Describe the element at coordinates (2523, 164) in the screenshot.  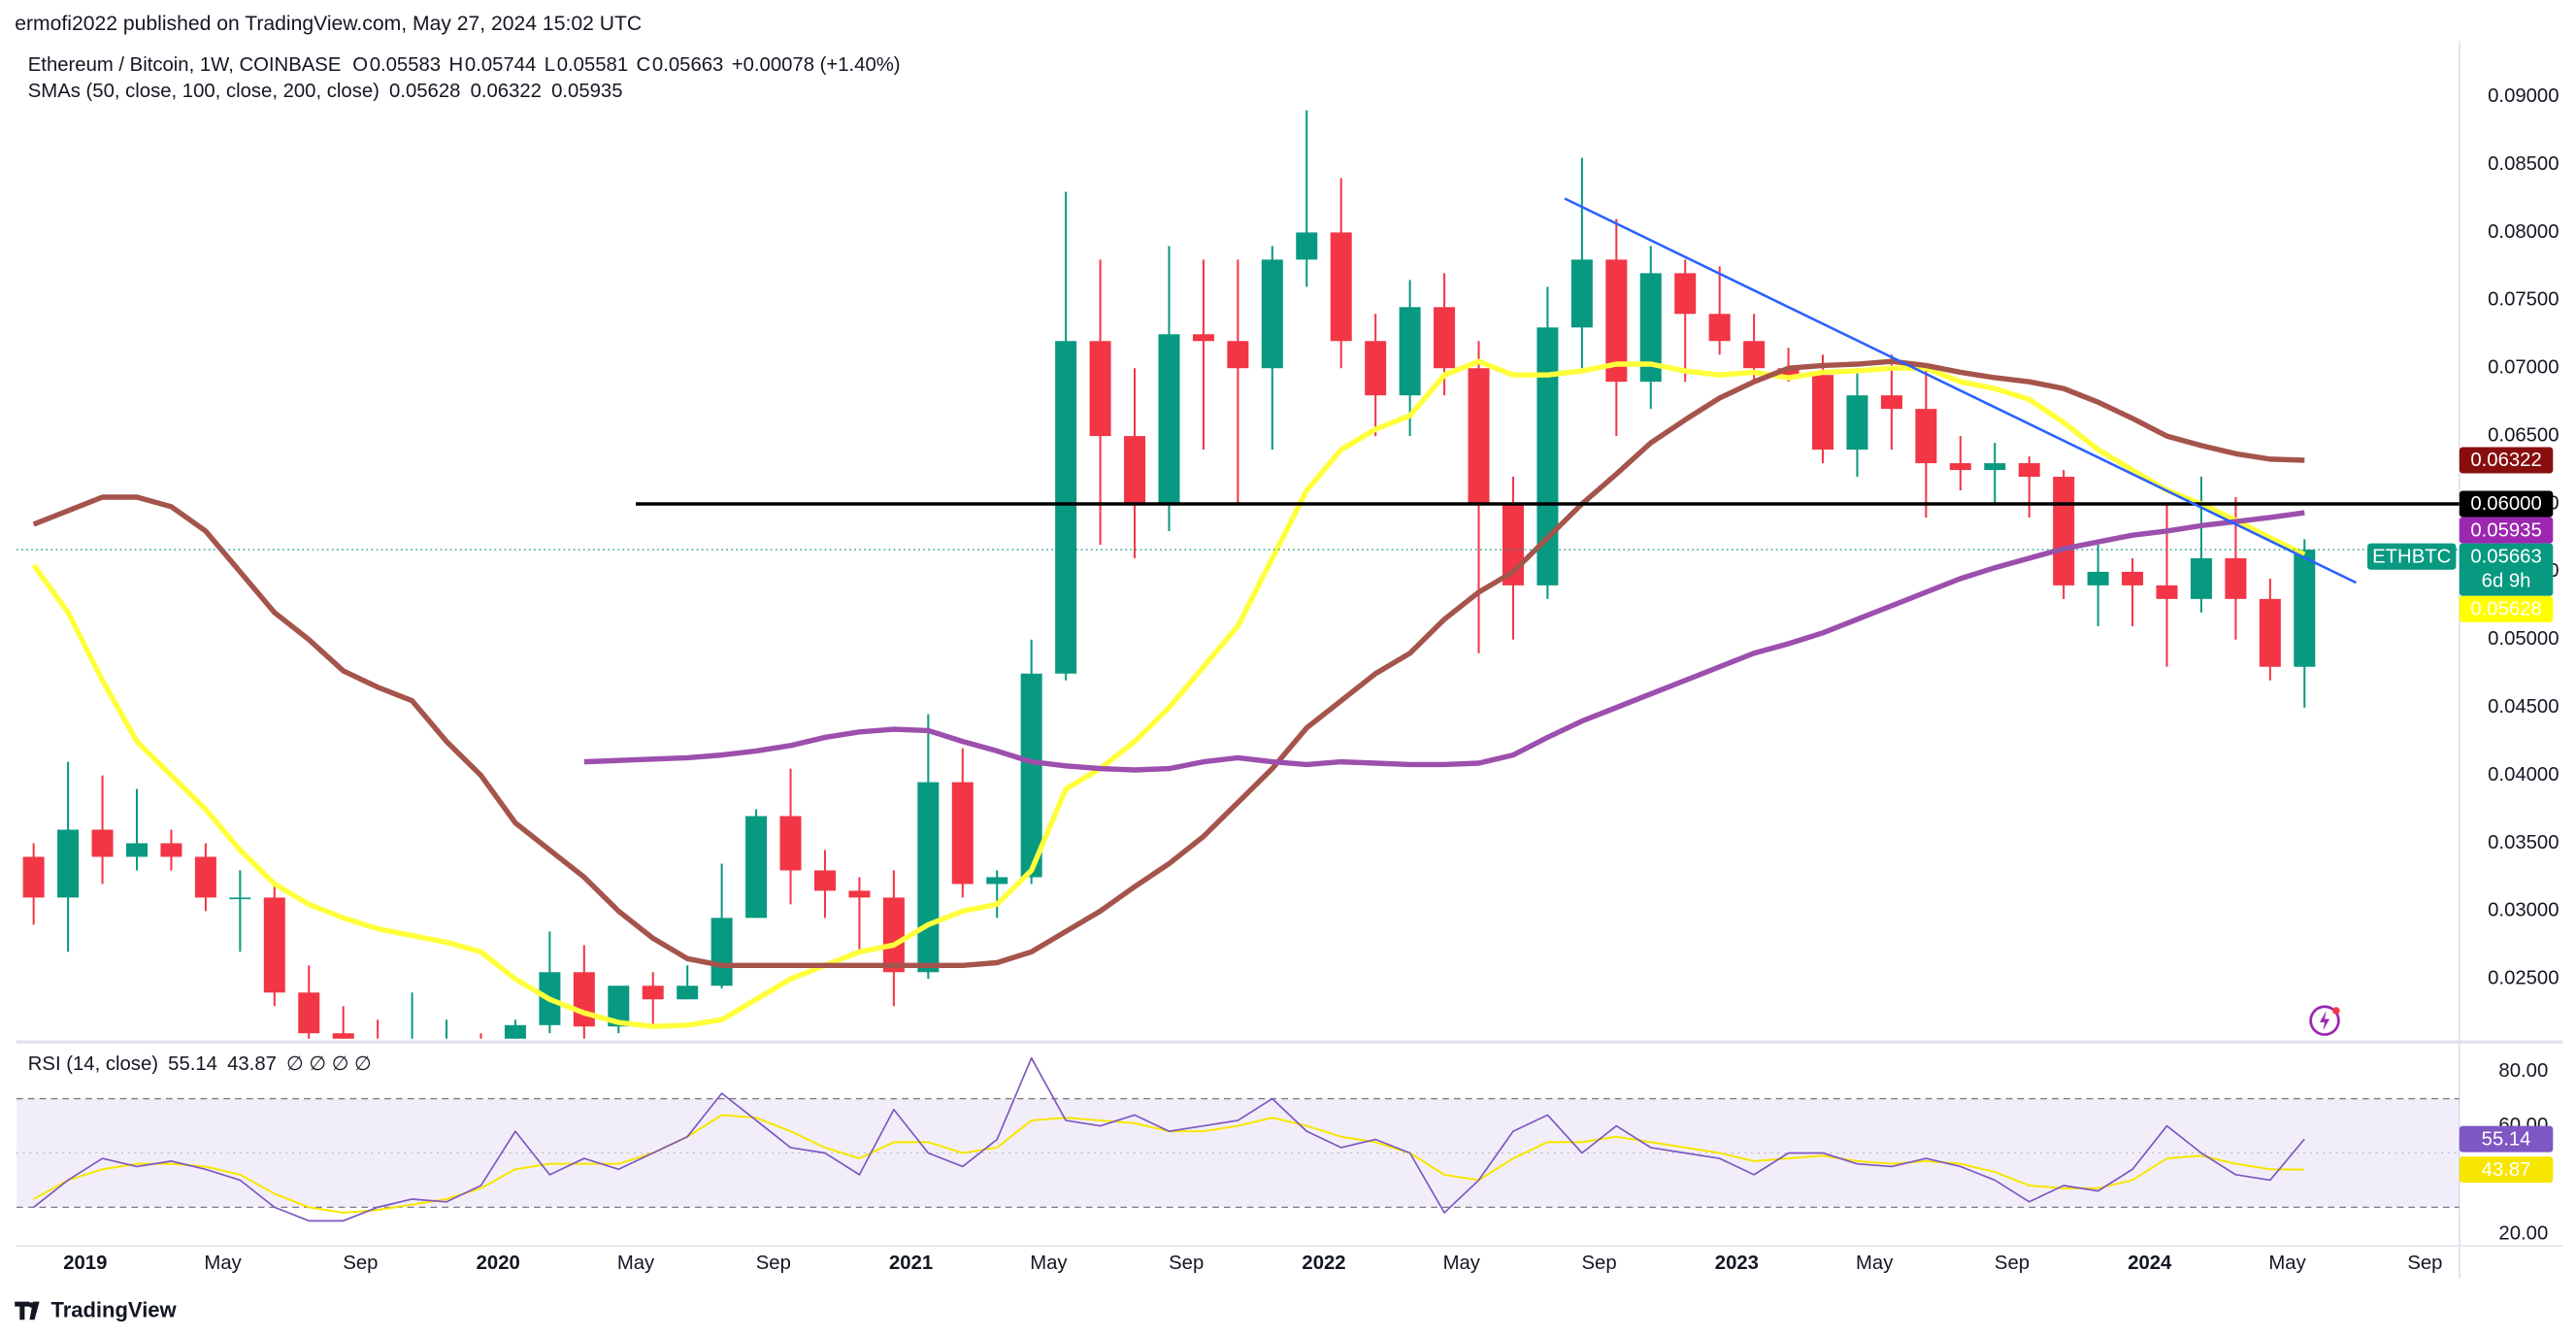
I see `y-tick-label: 0.08500` at that location.